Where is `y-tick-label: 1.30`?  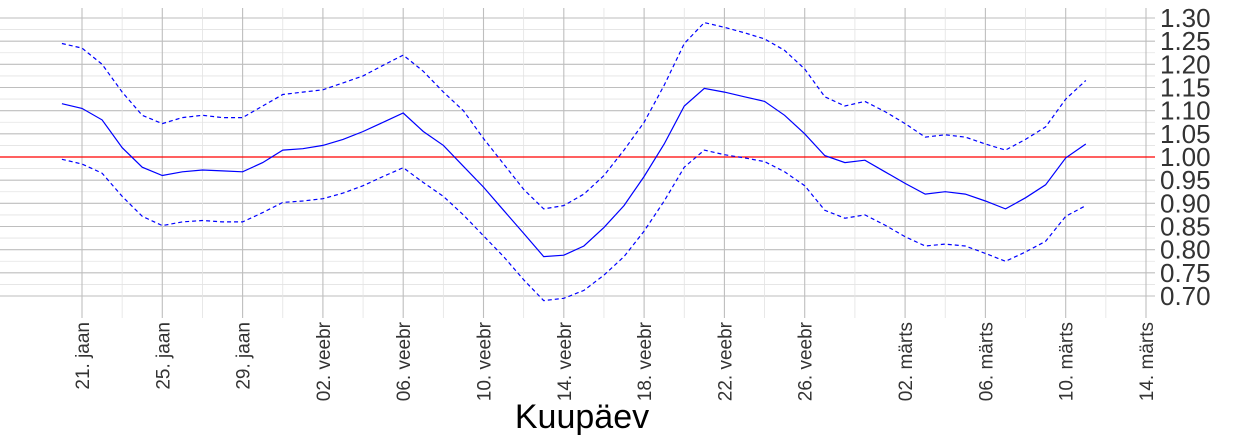
y-tick-label: 1.30 is located at coordinates (1185, 18).